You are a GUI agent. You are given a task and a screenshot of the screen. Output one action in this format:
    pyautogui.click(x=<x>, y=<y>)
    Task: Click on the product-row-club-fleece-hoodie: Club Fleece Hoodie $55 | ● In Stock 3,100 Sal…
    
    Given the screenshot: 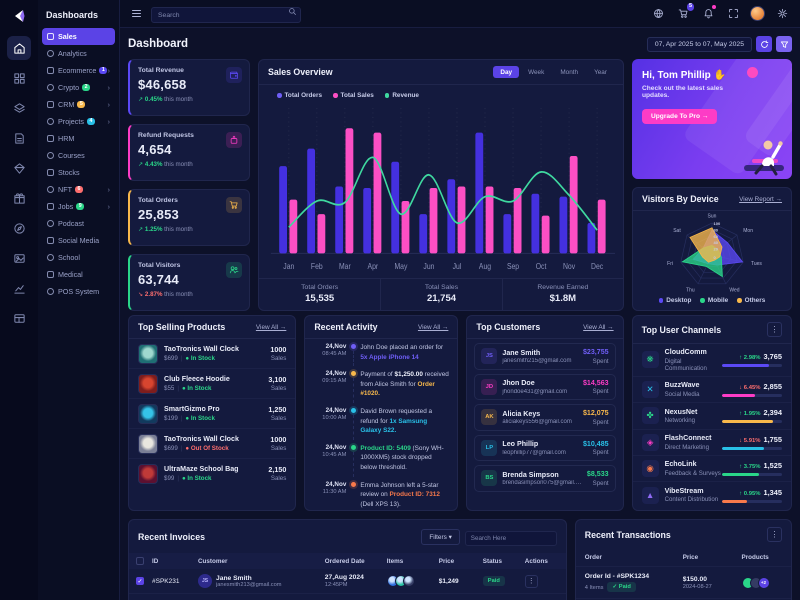 What is the action you would take?
    pyautogui.click(x=212, y=384)
    